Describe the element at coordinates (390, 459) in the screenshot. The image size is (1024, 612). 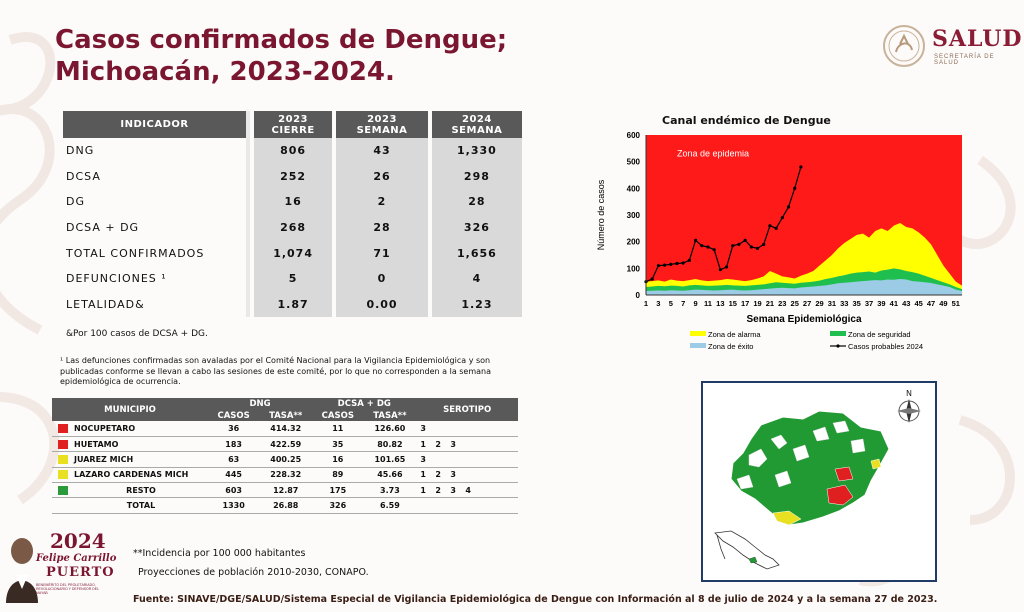
I see `dcsa-tasa: 101.65` at that location.